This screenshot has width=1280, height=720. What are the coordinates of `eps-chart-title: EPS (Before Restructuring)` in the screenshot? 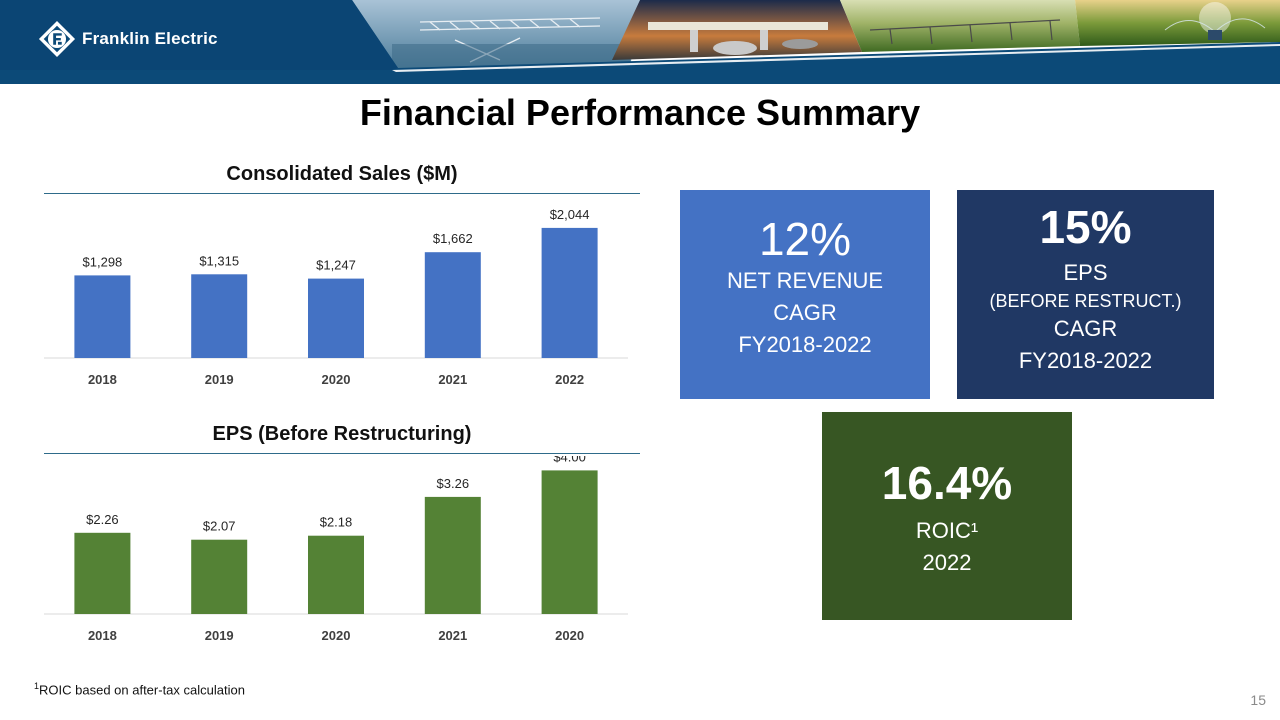 It's located at (342, 434).